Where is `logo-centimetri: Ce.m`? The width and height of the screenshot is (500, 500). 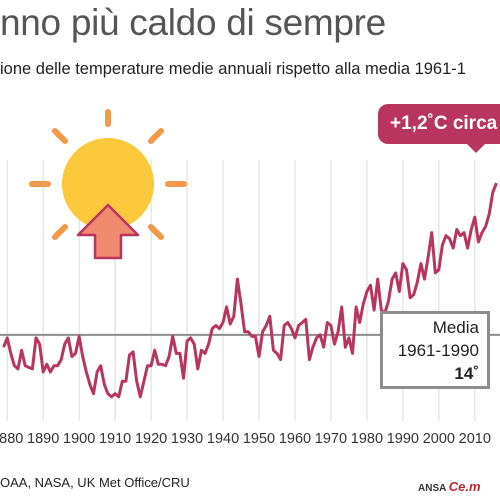 logo-centimetri: Ce.m is located at coordinates (464, 486).